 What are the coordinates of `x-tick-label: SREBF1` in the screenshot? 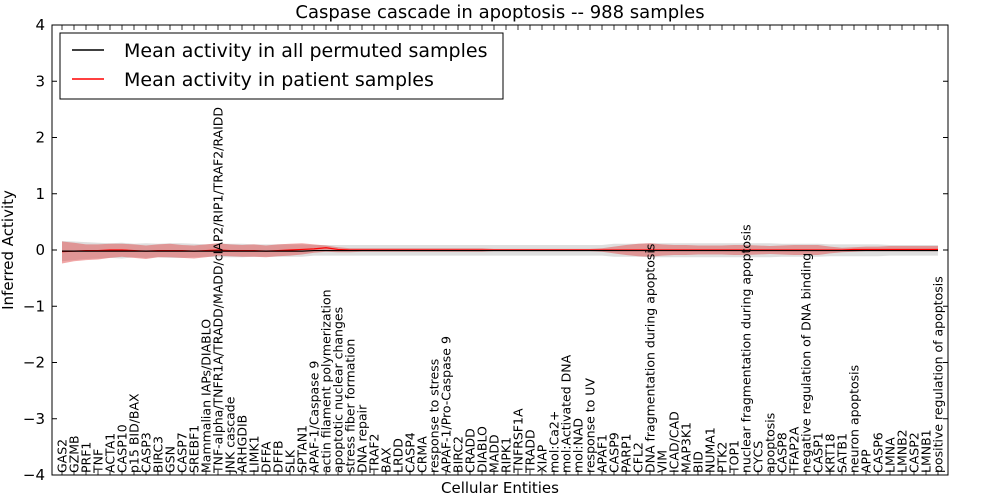 It's located at (194, 449).